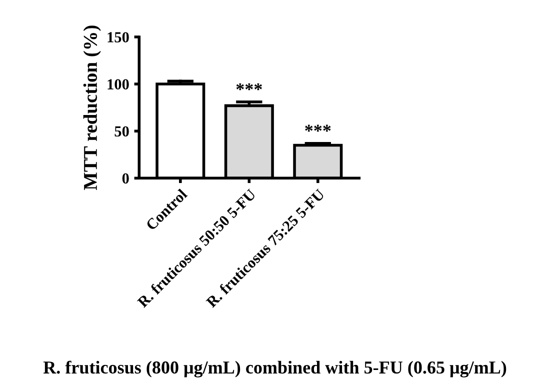  What do you see at coordinates (118, 84) in the screenshot?
I see `y-tick-label: 100` at bounding box center [118, 84].